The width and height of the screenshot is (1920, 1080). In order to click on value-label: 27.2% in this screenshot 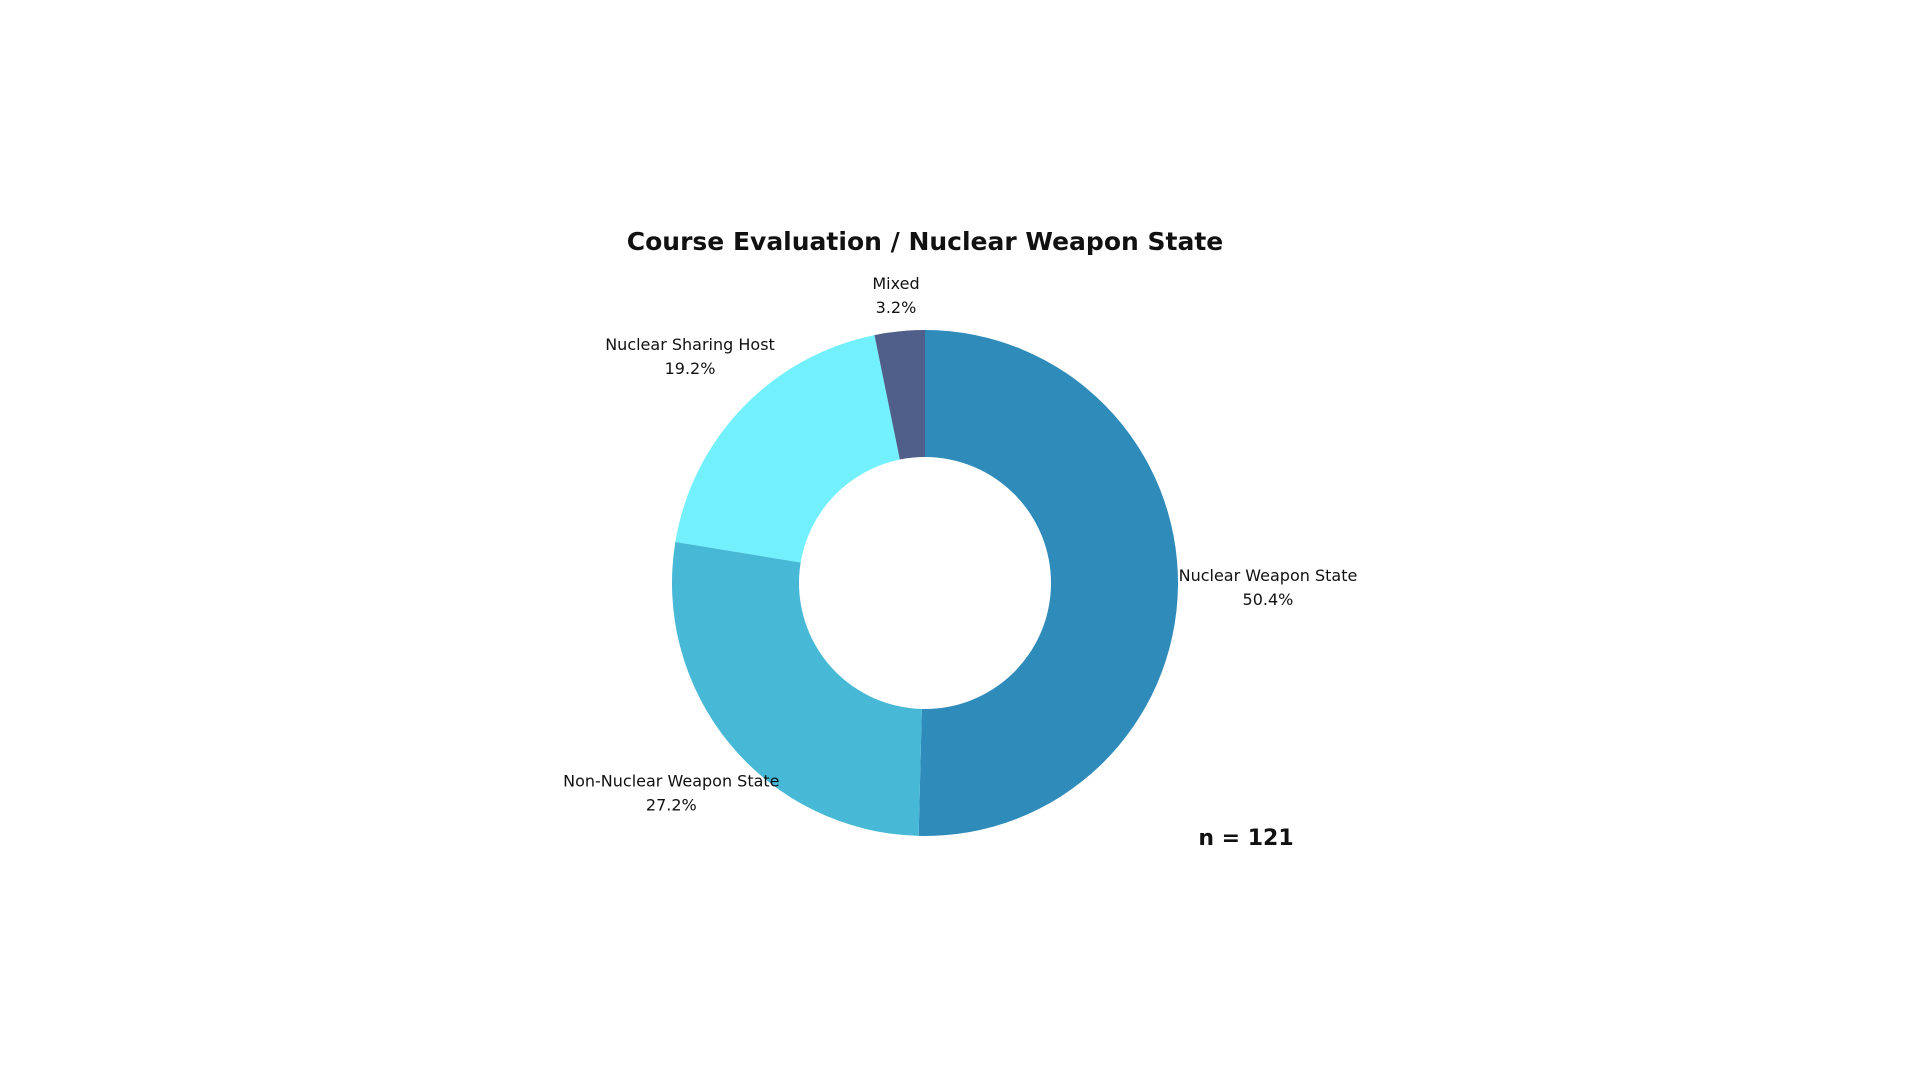, I will do `click(671, 804)`.